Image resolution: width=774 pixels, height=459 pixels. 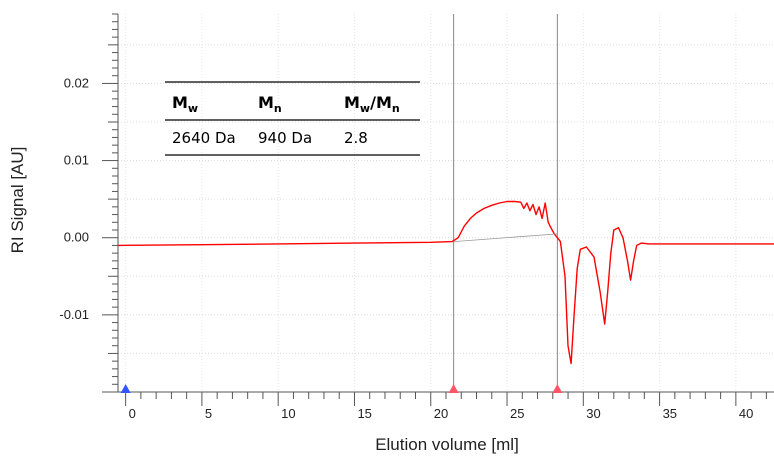 I want to click on x-tick-label: 20, so click(x=441, y=413).